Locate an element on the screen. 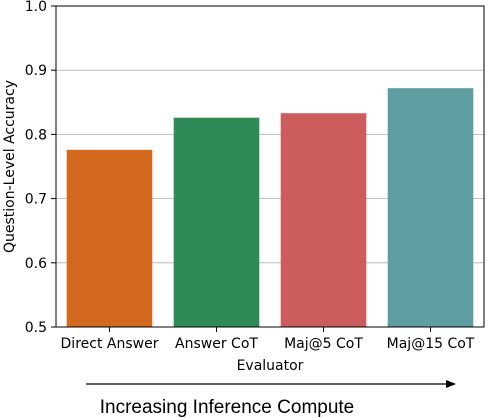 The width and height of the screenshot is (488, 418). x-axis-label: Evaluator is located at coordinates (270, 366).